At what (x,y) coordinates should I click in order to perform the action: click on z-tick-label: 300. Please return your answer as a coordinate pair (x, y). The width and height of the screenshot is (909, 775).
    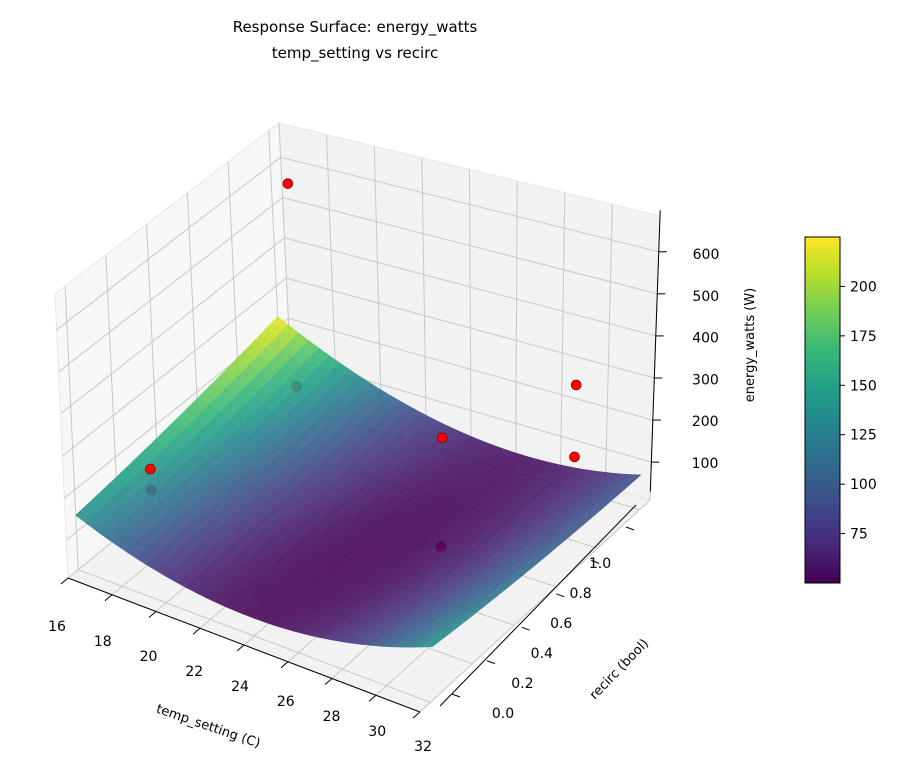
    Looking at the image, I should click on (705, 380).